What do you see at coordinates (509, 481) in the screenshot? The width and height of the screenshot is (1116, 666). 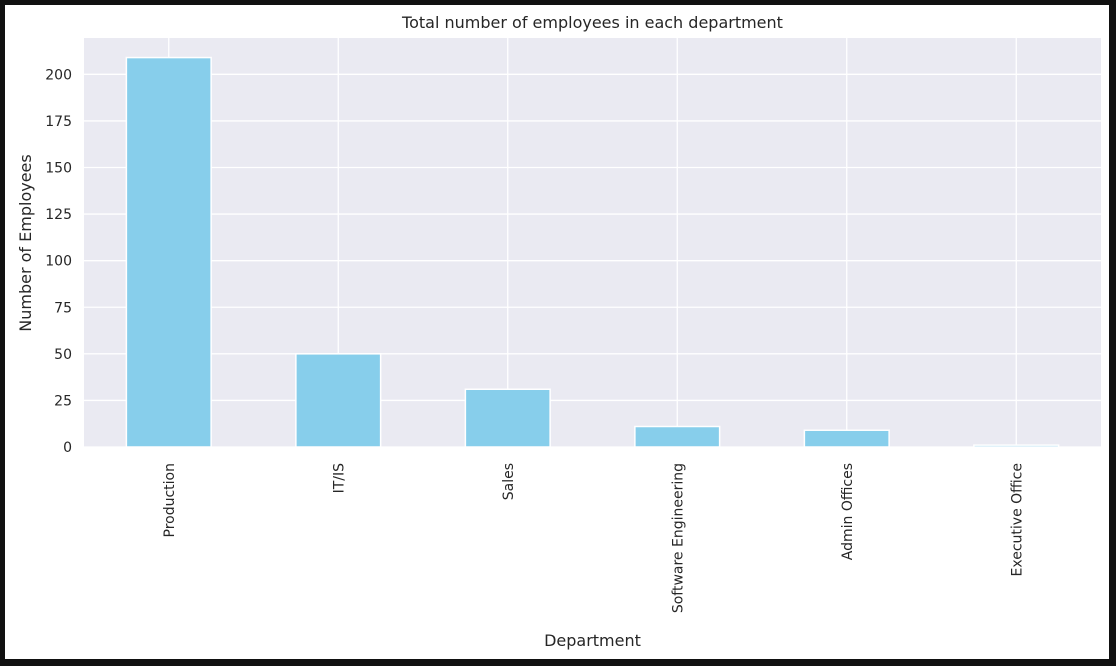 I see `x-tick-label: Sales` at bounding box center [509, 481].